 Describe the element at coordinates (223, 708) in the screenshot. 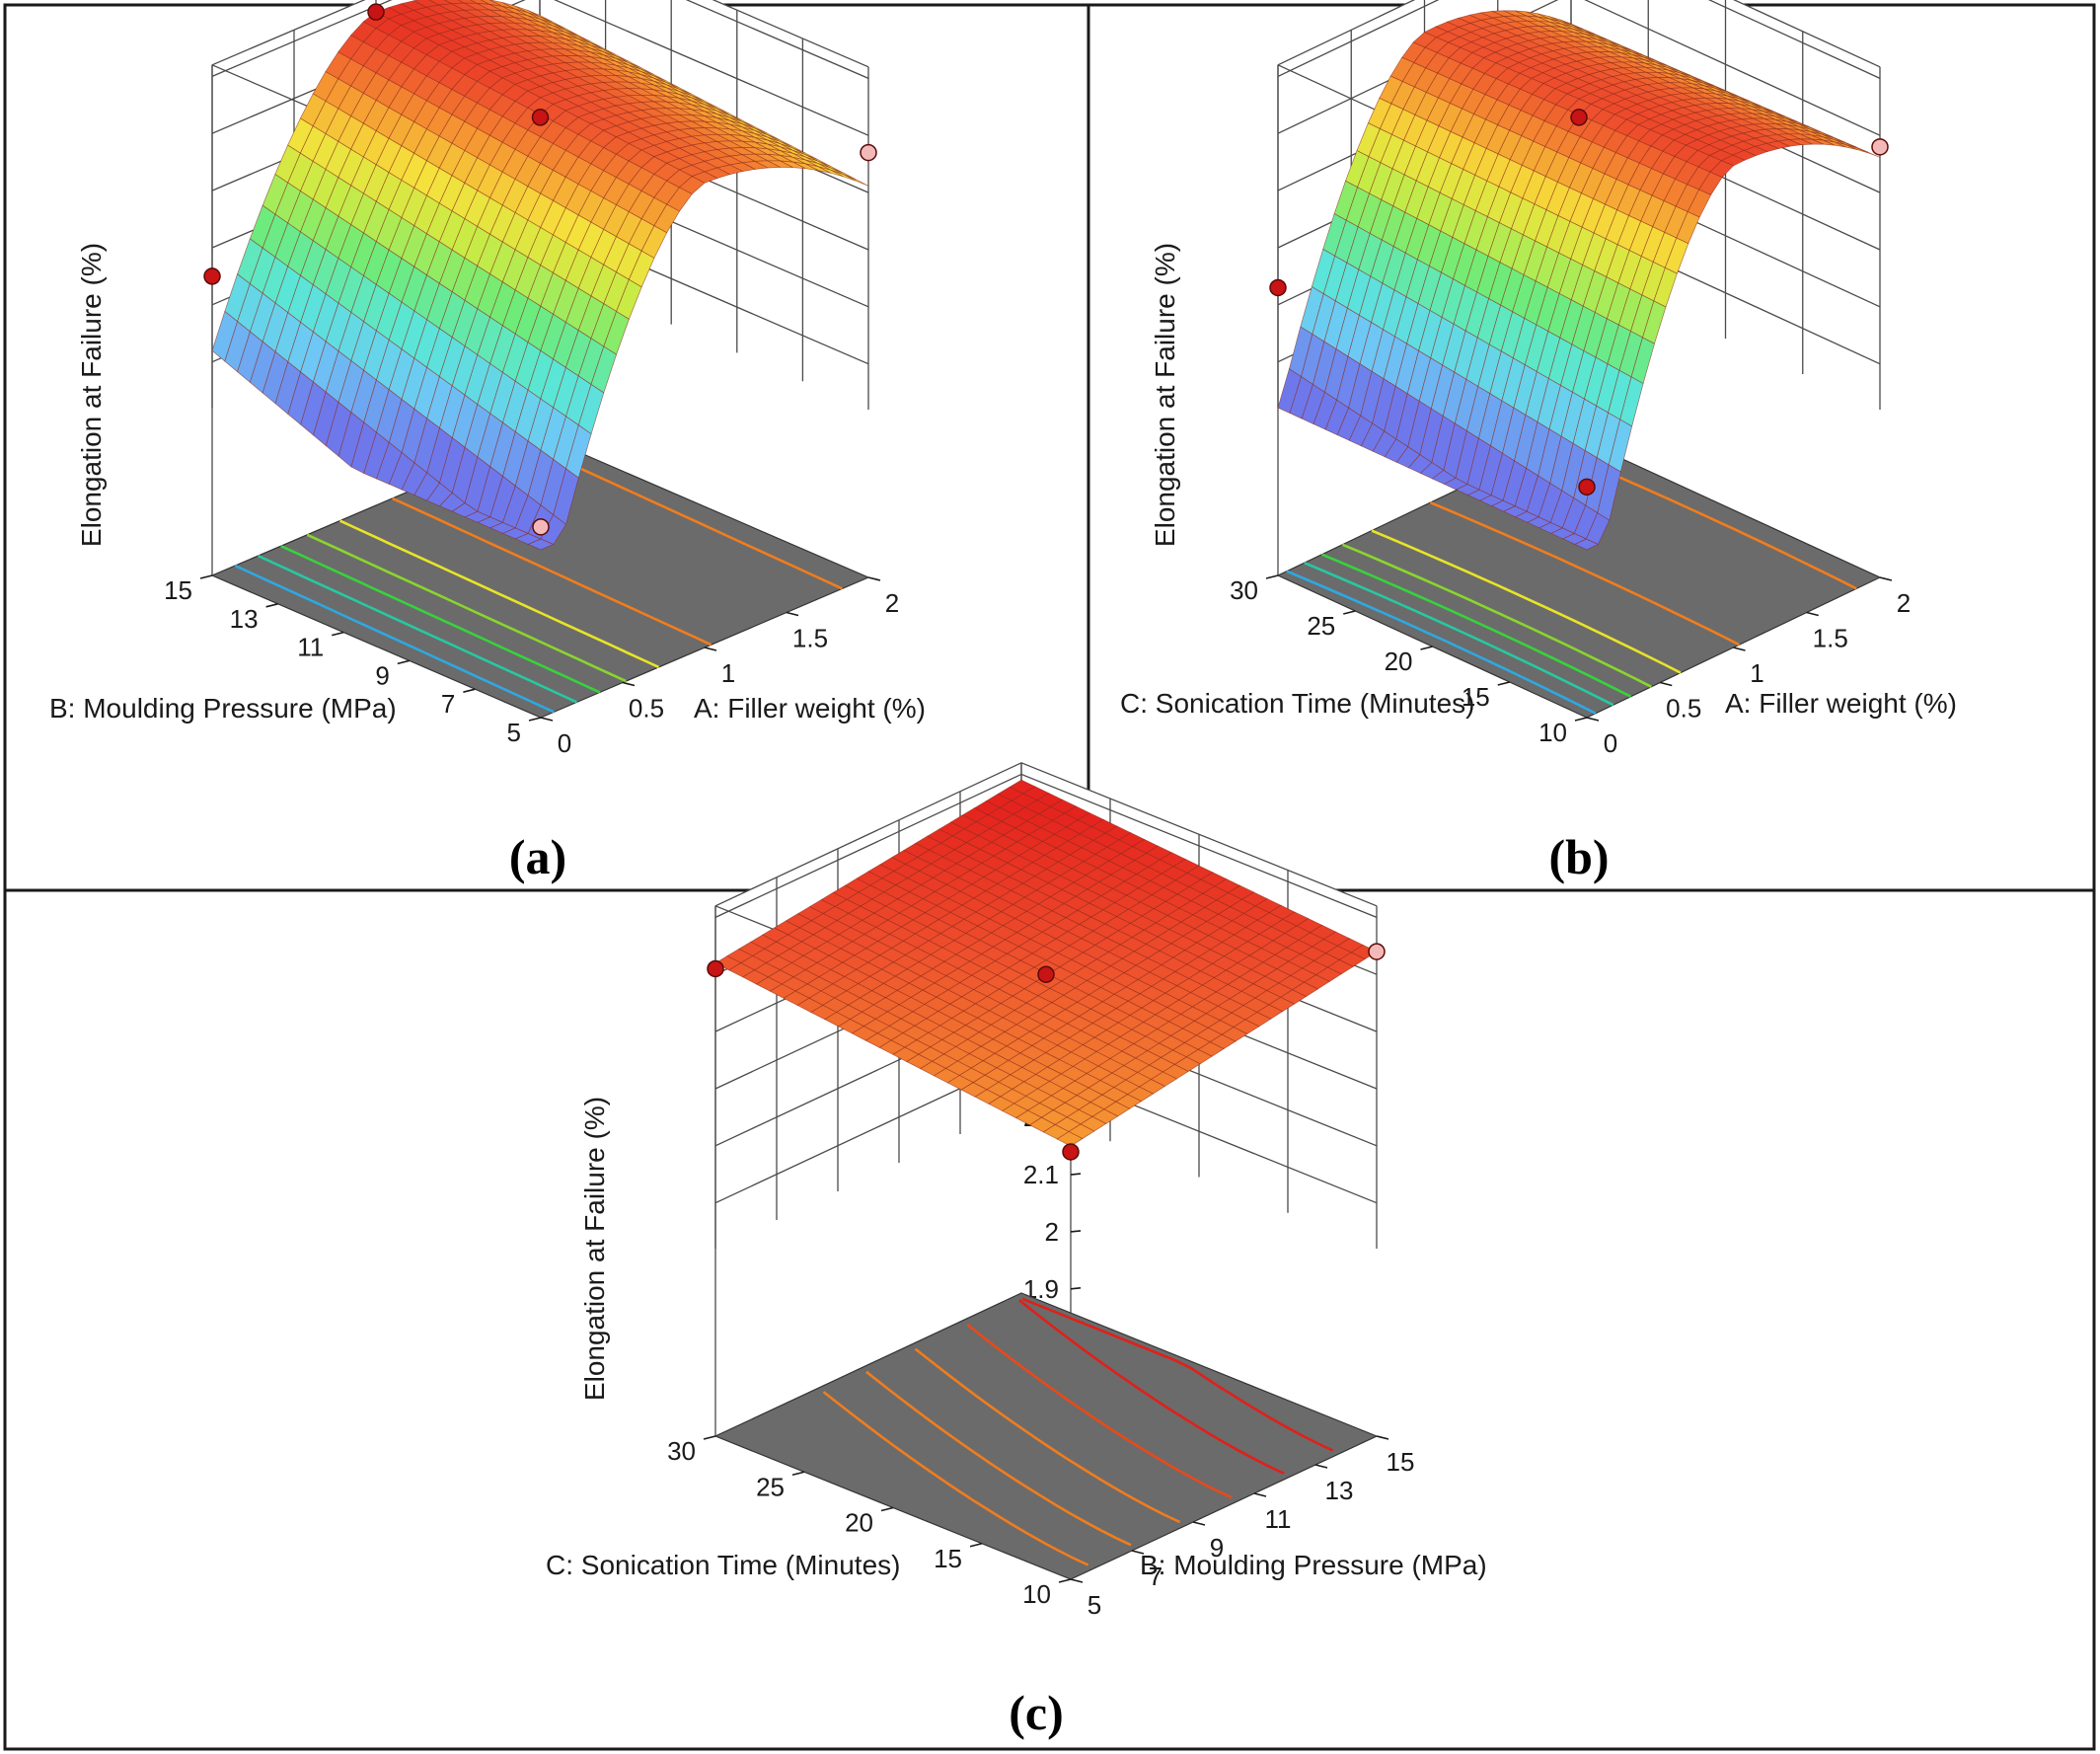

I see `y-axis-title: B: Moulding Pressure (MPa)` at that location.